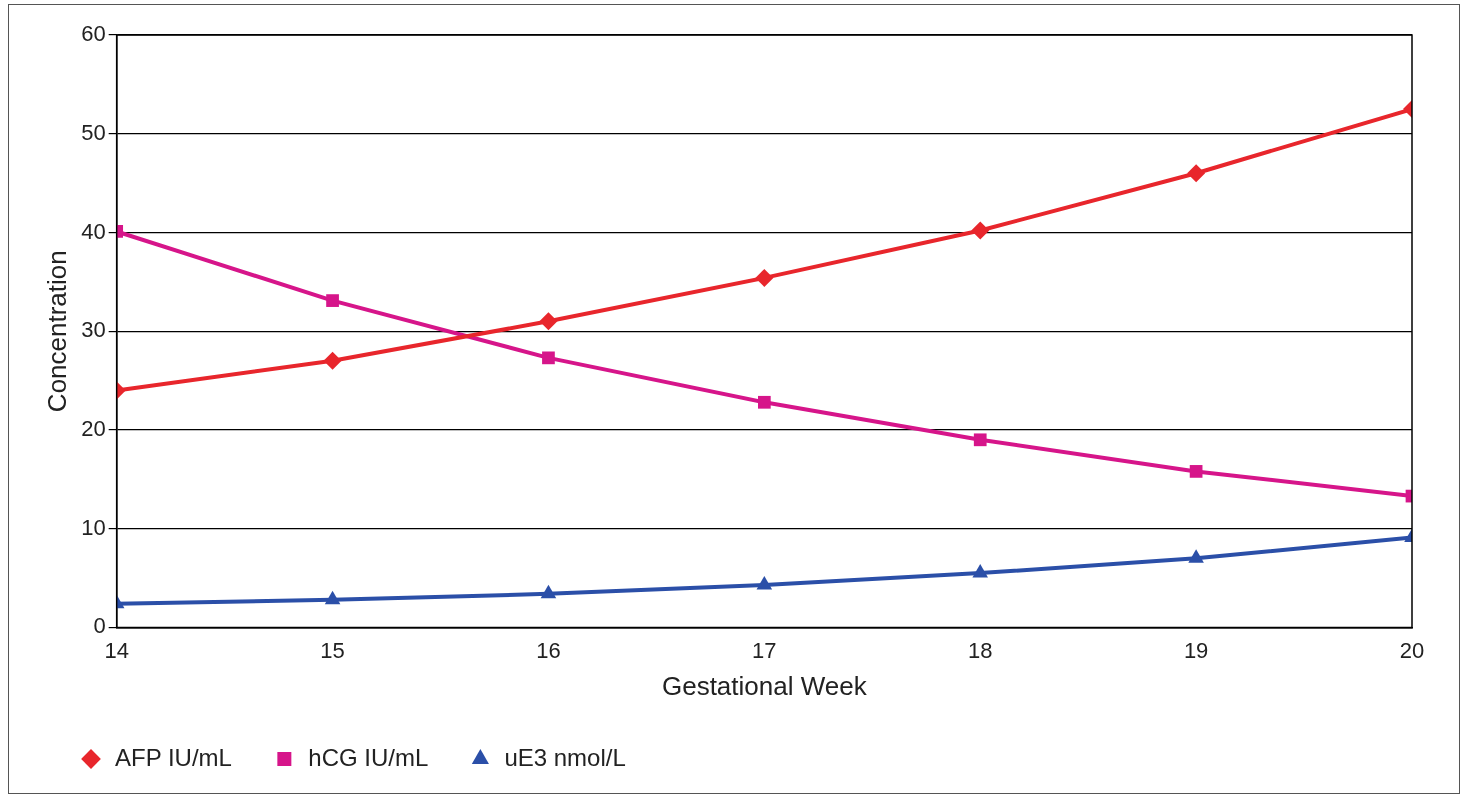  What do you see at coordinates (93, 527) in the screenshot?
I see `y-tick-label: 10` at bounding box center [93, 527].